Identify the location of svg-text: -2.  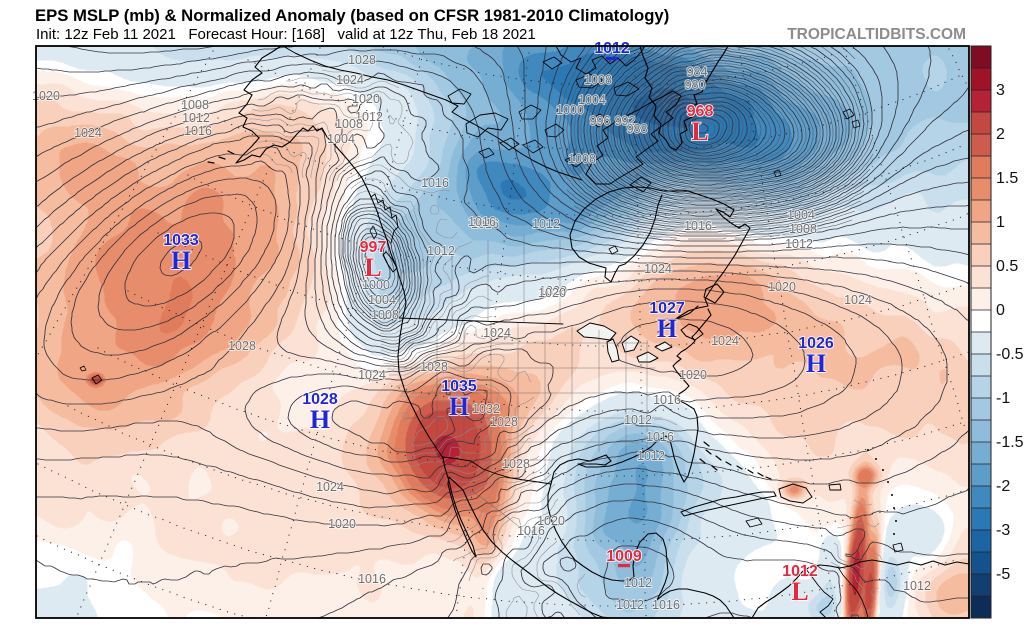
(1003, 486).